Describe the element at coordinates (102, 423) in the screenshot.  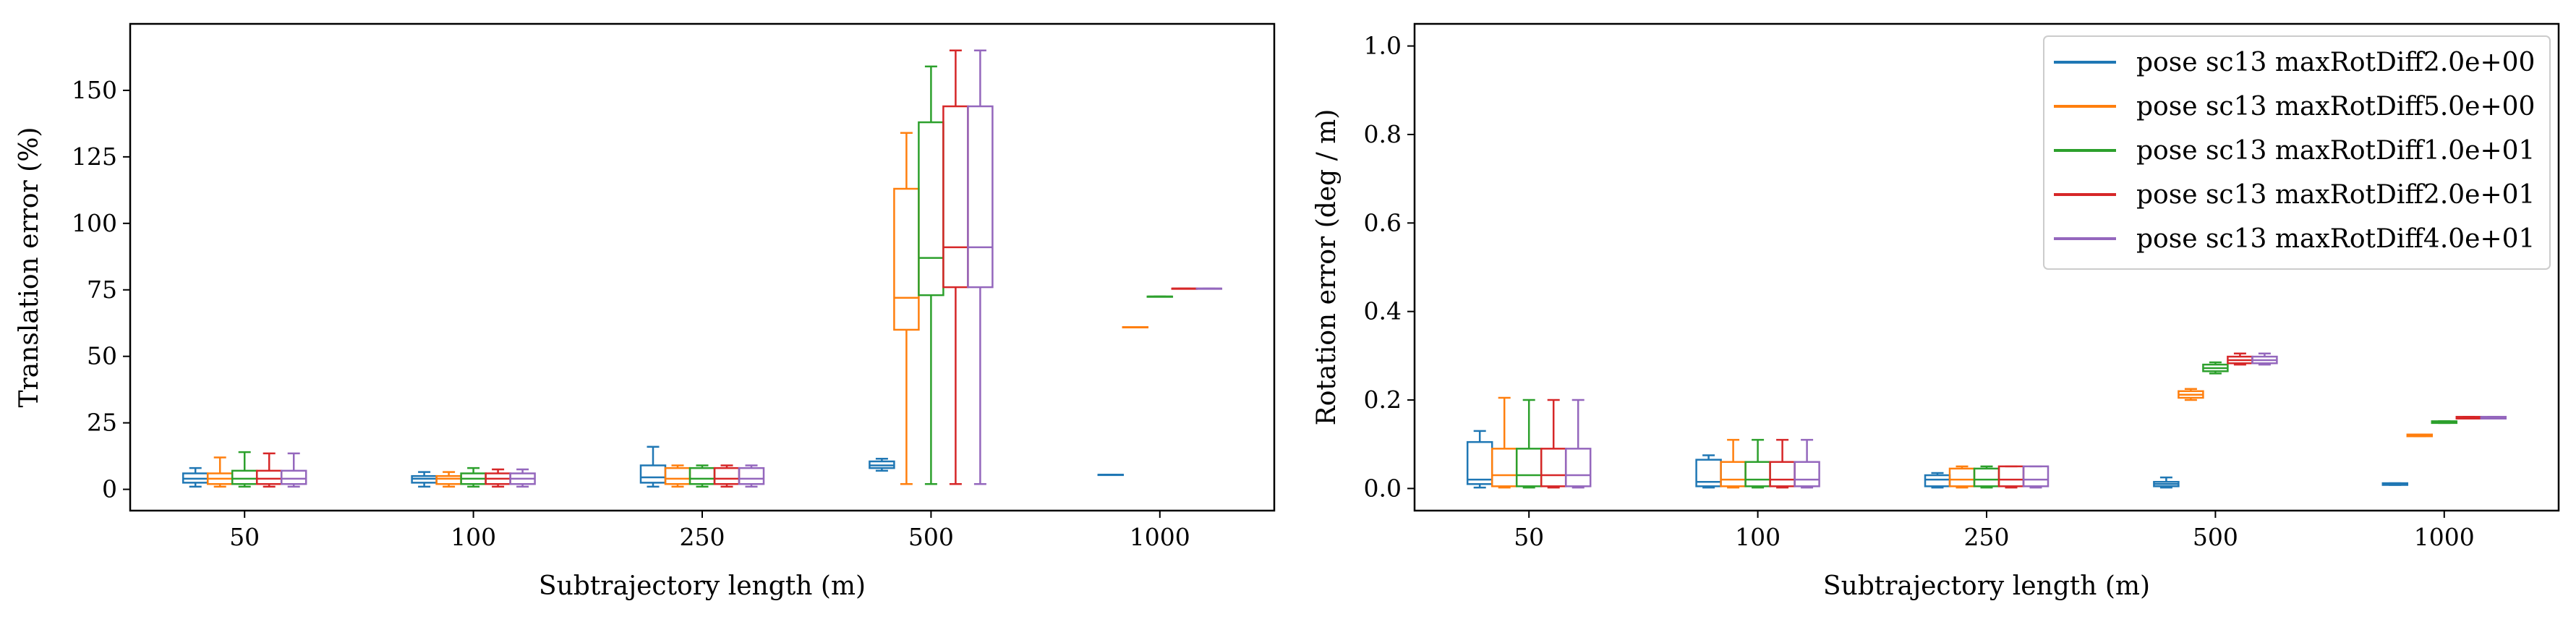
I see `y-tick-label: 25` at that location.